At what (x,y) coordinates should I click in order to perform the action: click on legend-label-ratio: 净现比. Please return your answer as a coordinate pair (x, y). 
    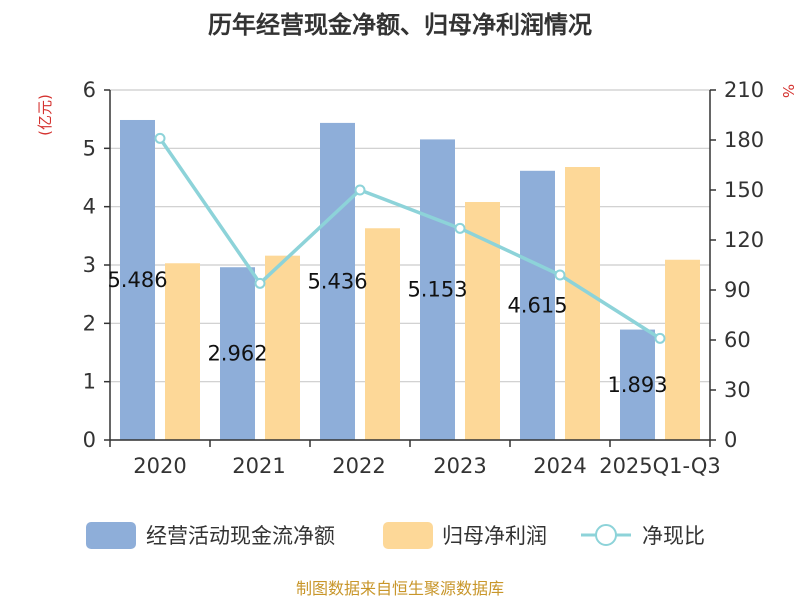
    Looking at the image, I should click on (673, 536).